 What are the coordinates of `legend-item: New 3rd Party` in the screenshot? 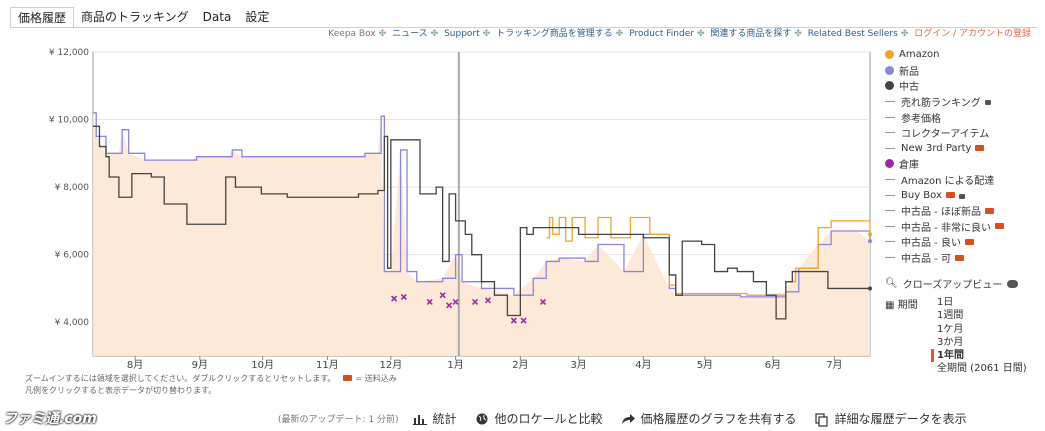 It's located at (944, 149).